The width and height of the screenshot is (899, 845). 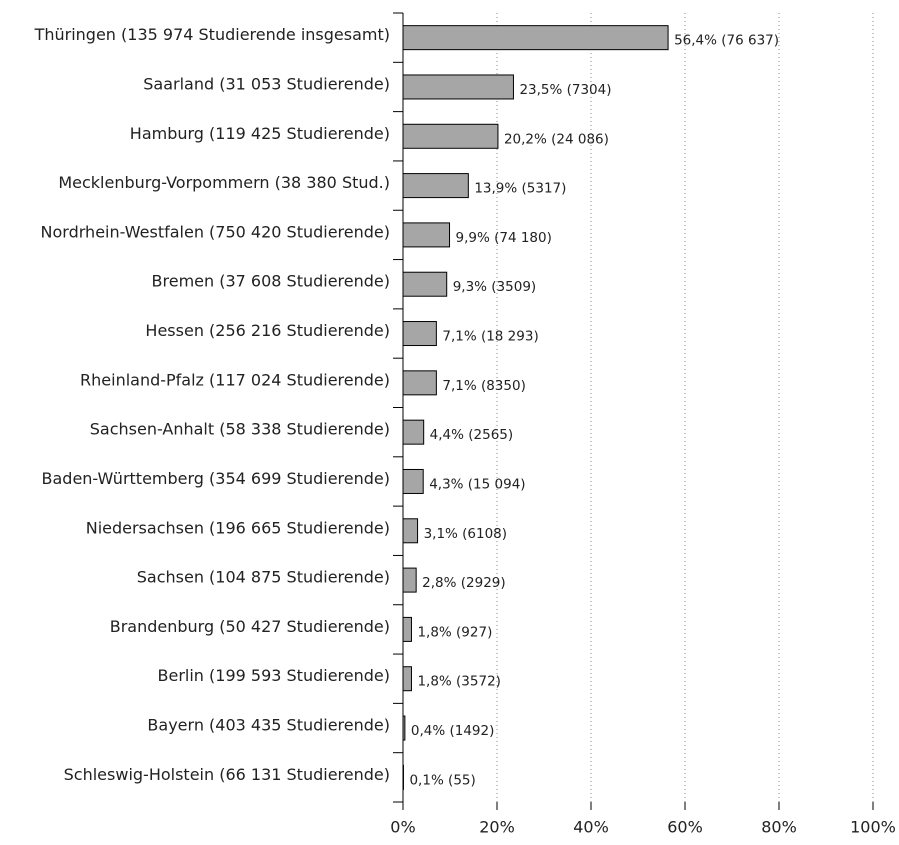 What do you see at coordinates (477, 484) in the screenshot?
I see `value-label: 4,3% (15 094)` at bounding box center [477, 484].